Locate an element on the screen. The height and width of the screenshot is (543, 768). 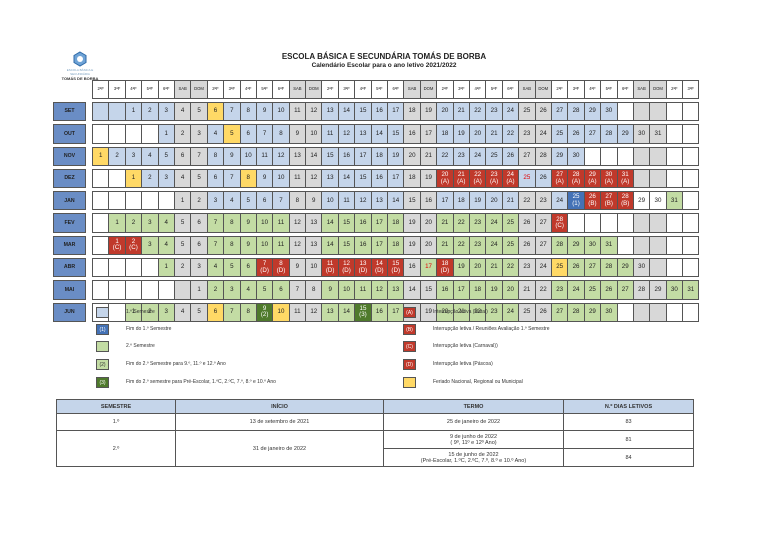
day-cell: 9 is located at coordinates (297, 134).